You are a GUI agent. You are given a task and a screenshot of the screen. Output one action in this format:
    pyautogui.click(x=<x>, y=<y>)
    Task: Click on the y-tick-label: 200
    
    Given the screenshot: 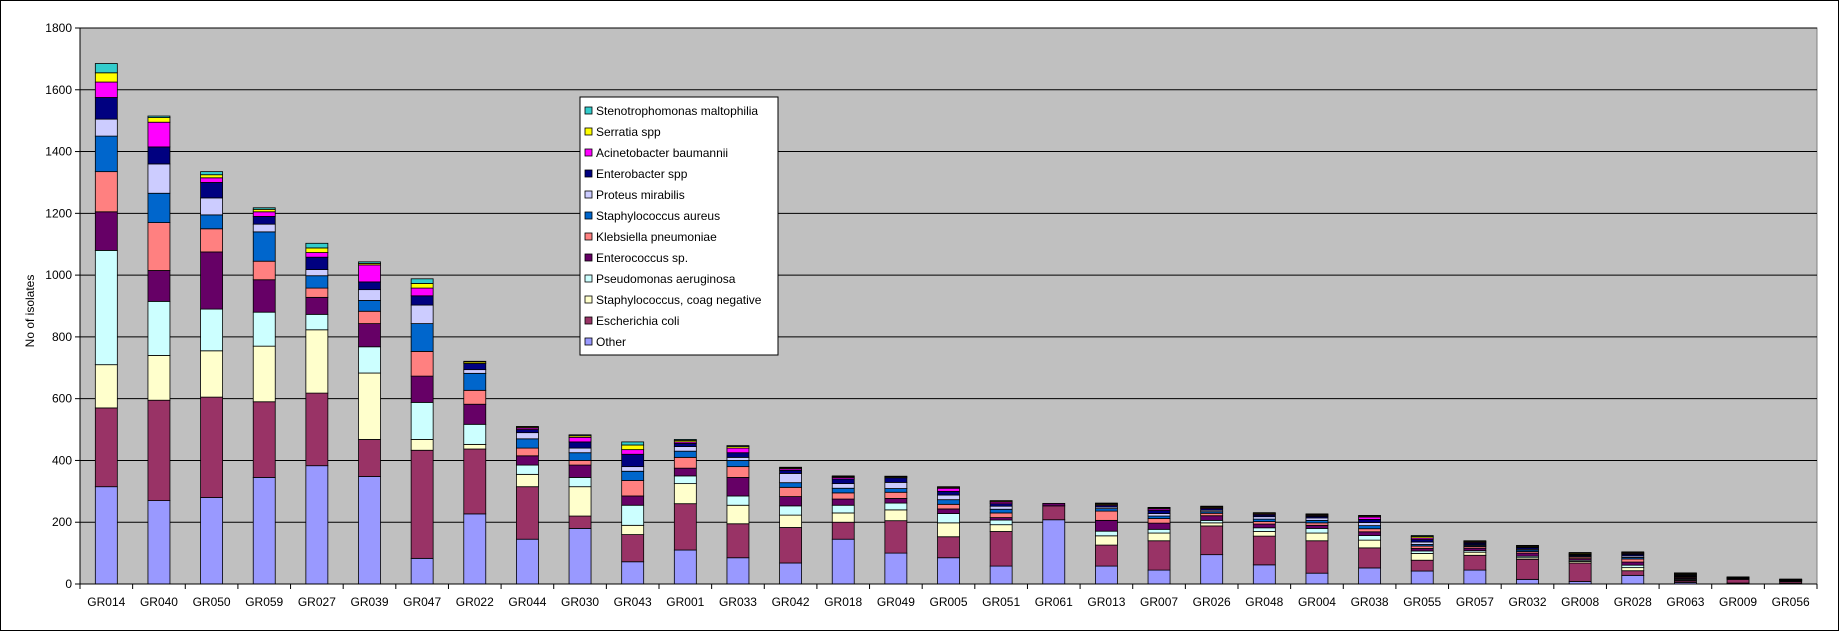 What is the action you would take?
    pyautogui.click(x=62, y=522)
    